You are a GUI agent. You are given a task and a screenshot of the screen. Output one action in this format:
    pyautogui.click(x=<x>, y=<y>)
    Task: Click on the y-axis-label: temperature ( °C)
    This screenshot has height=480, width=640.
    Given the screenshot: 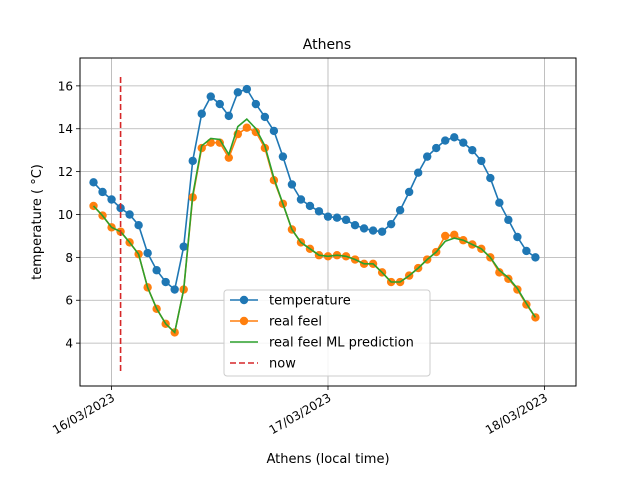 What is the action you would take?
    pyautogui.click(x=37, y=222)
    